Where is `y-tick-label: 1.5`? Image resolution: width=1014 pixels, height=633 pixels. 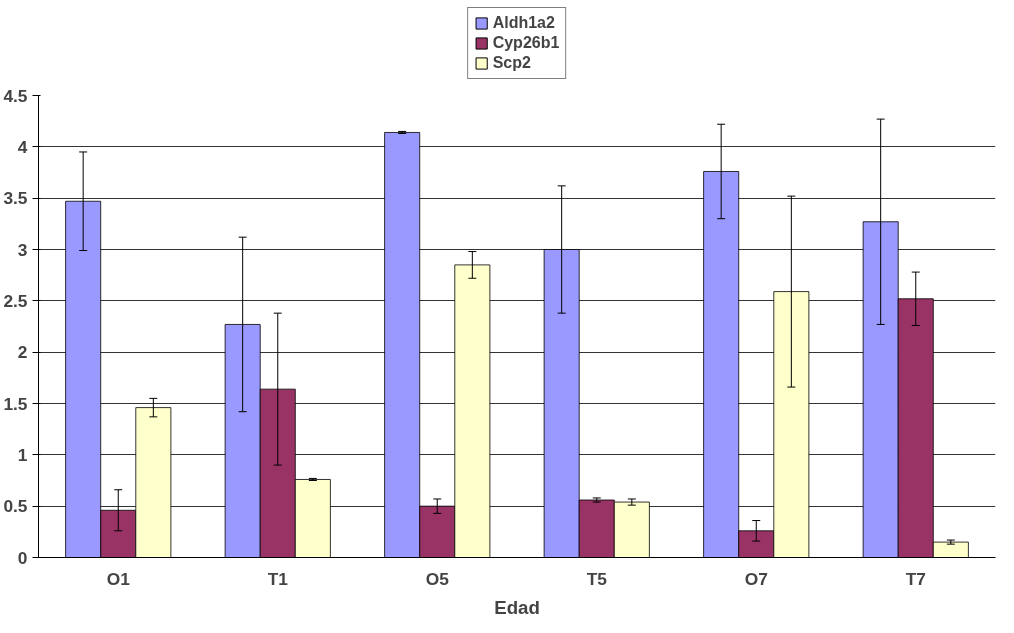
y-tick-label: 1.5 is located at coordinates (15, 403).